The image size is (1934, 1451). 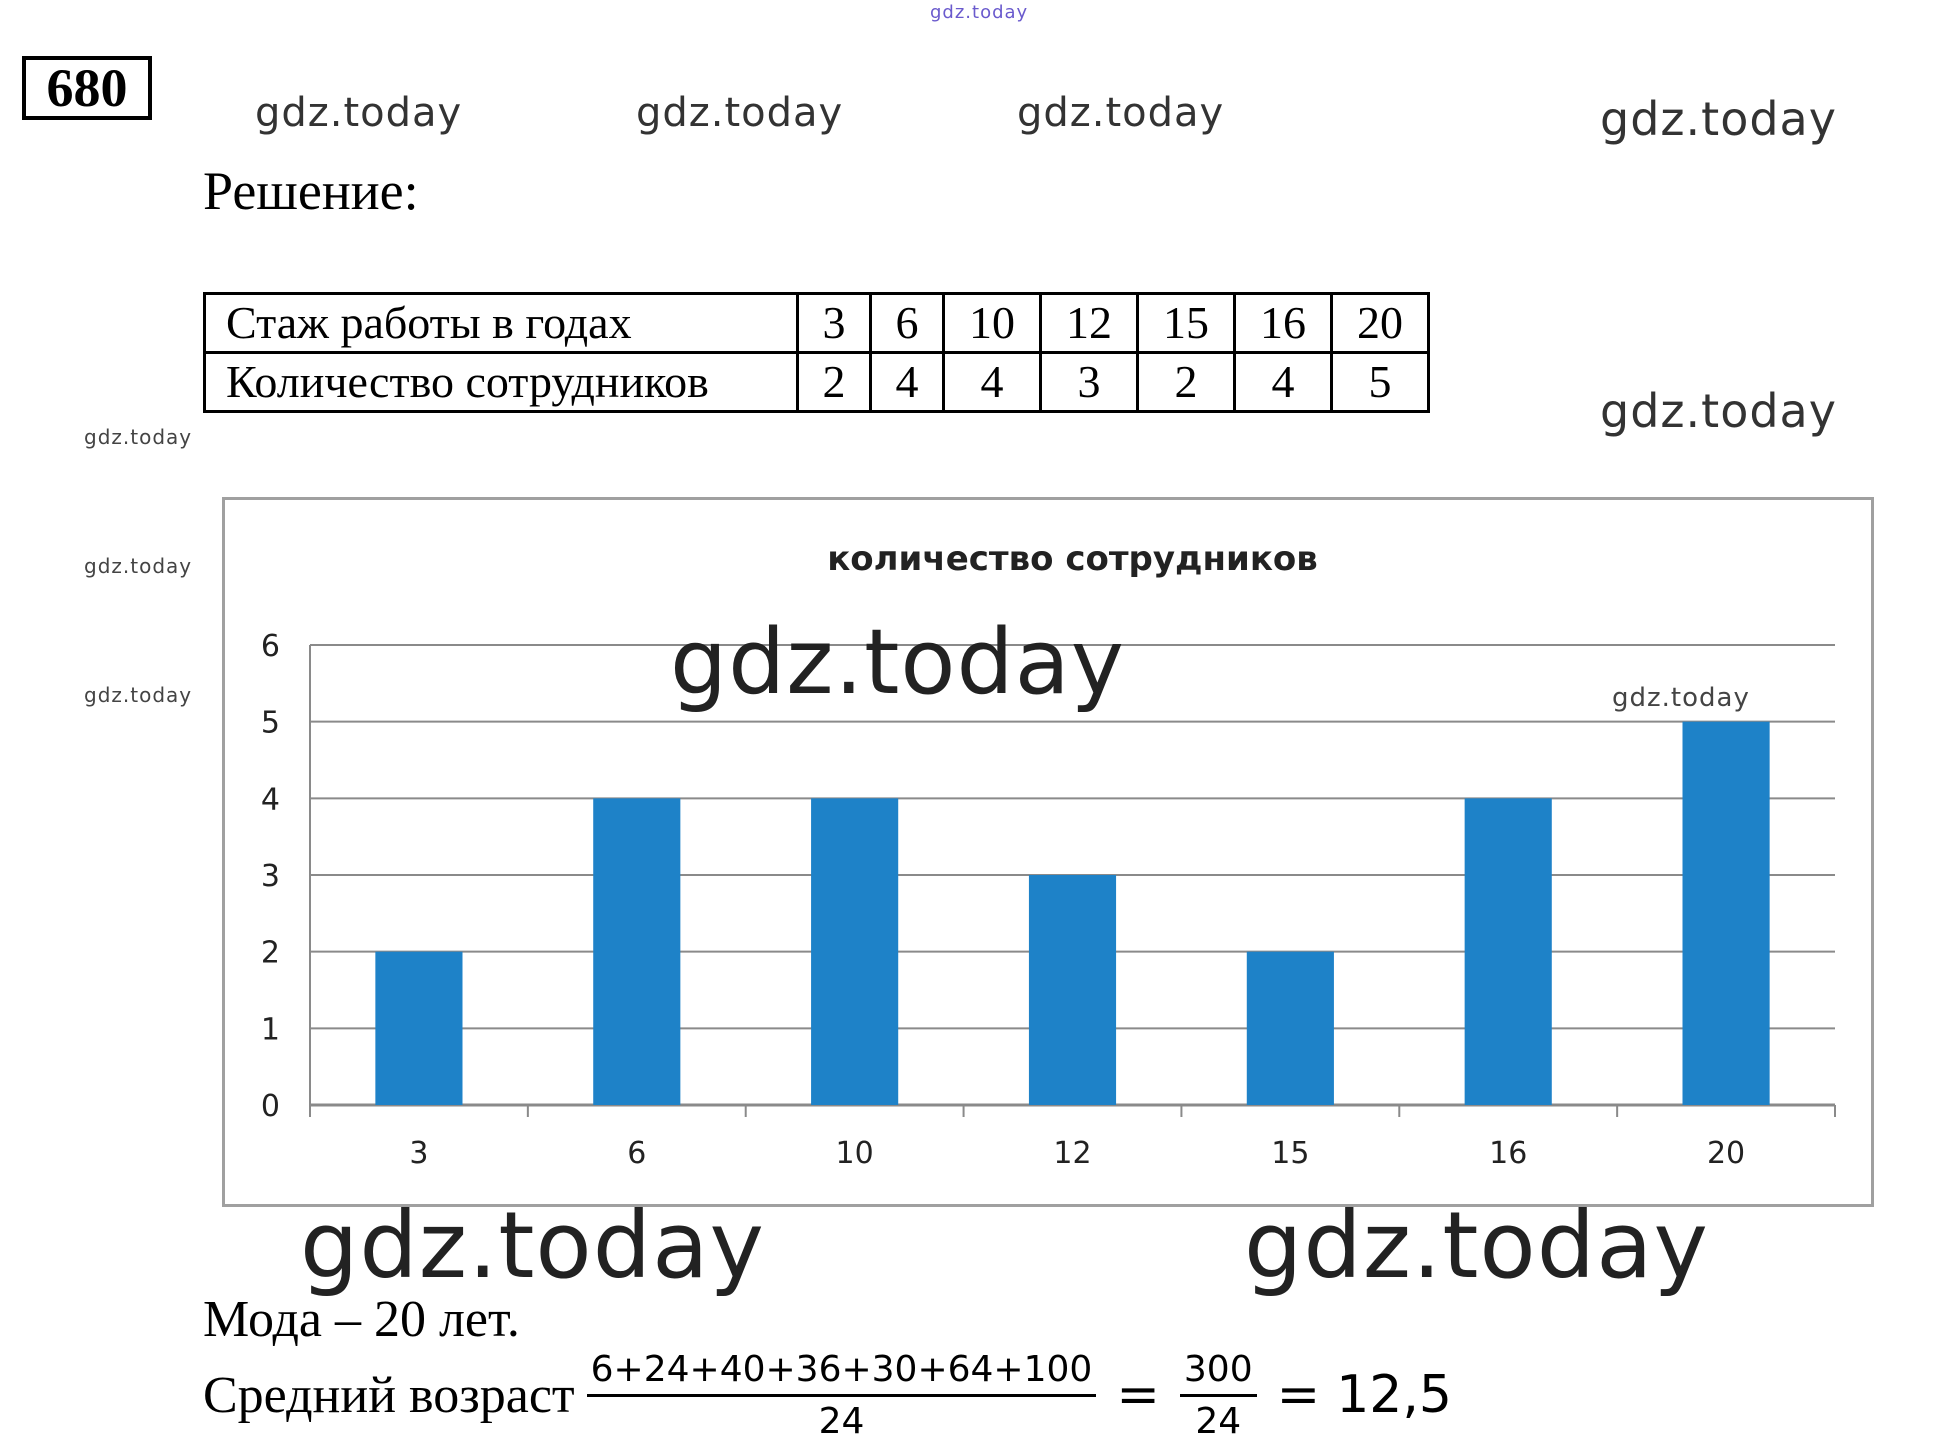 What do you see at coordinates (1089, 323) in the screenshot?
I see `table-cell: 12` at bounding box center [1089, 323].